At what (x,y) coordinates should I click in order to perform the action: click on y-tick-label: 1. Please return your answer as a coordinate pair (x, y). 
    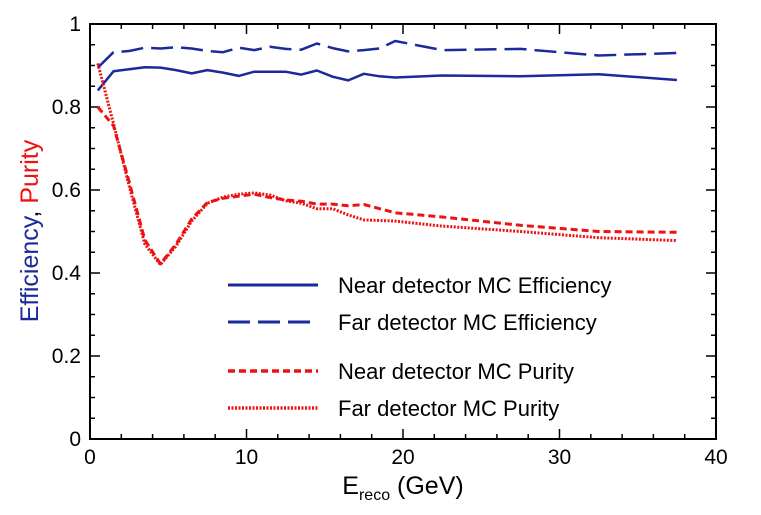
    Looking at the image, I should click on (75, 24).